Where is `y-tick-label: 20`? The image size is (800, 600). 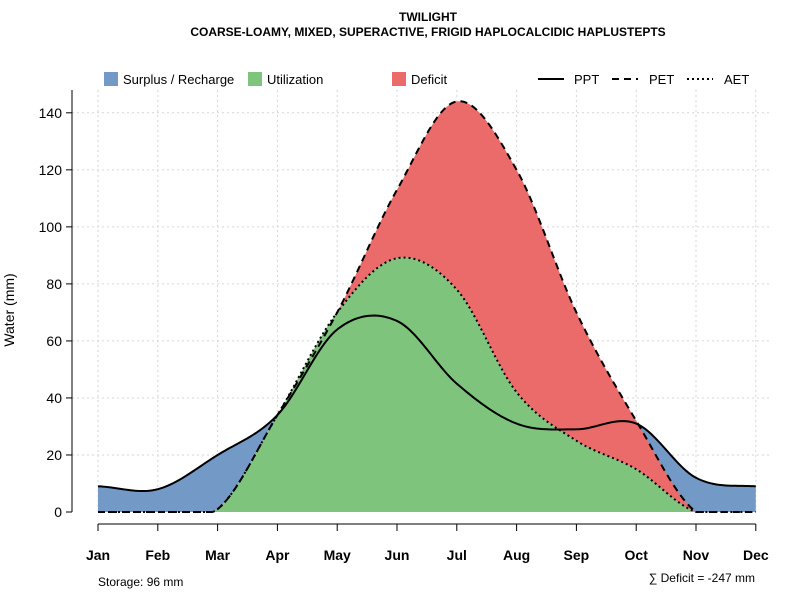 y-tick-label: 20 is located at coordinates (54, 455).